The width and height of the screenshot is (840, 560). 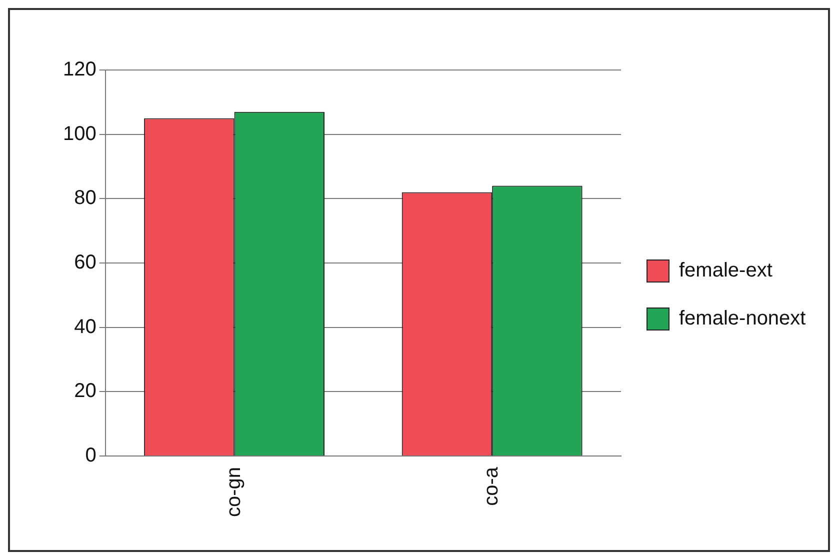 I want to click on y-tick-label: 100, so click(x=79, y=133).